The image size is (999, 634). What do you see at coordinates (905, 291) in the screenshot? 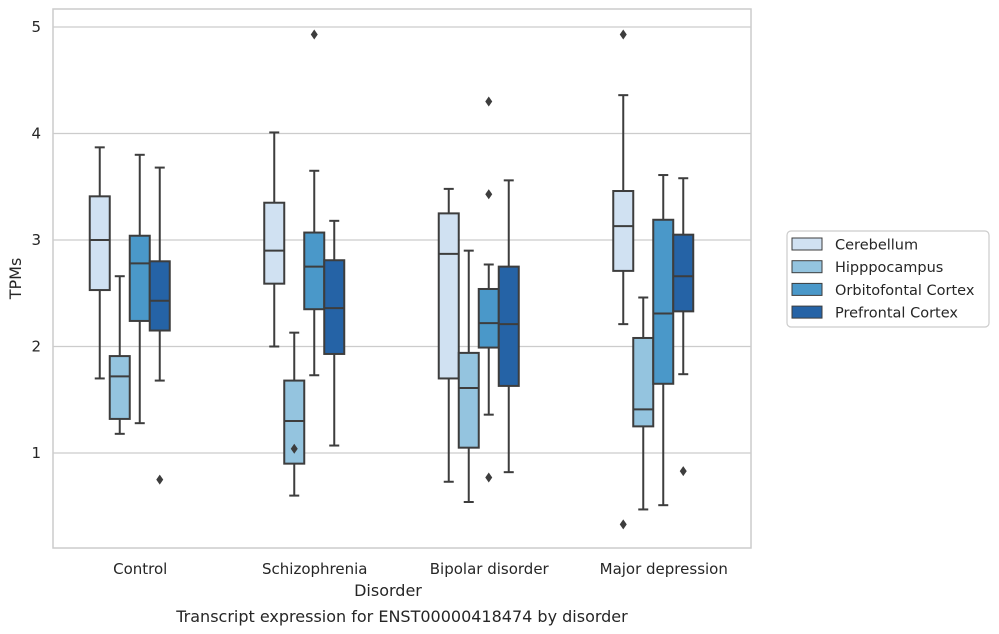
I see `legend-label: Orbitofontal Cortex` at bounding box center [905, 291].